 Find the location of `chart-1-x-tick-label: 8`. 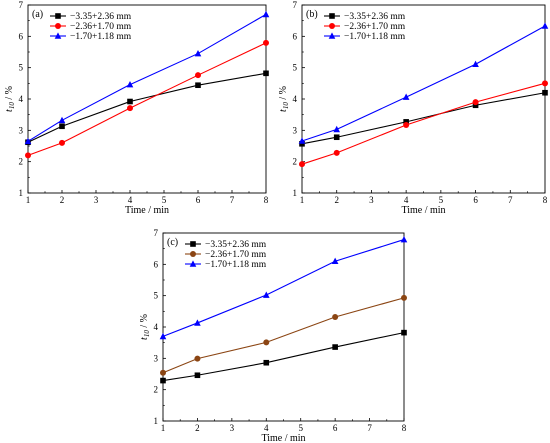

chart-1-x-tick-label: 8 is located at coordinates (545, 200).